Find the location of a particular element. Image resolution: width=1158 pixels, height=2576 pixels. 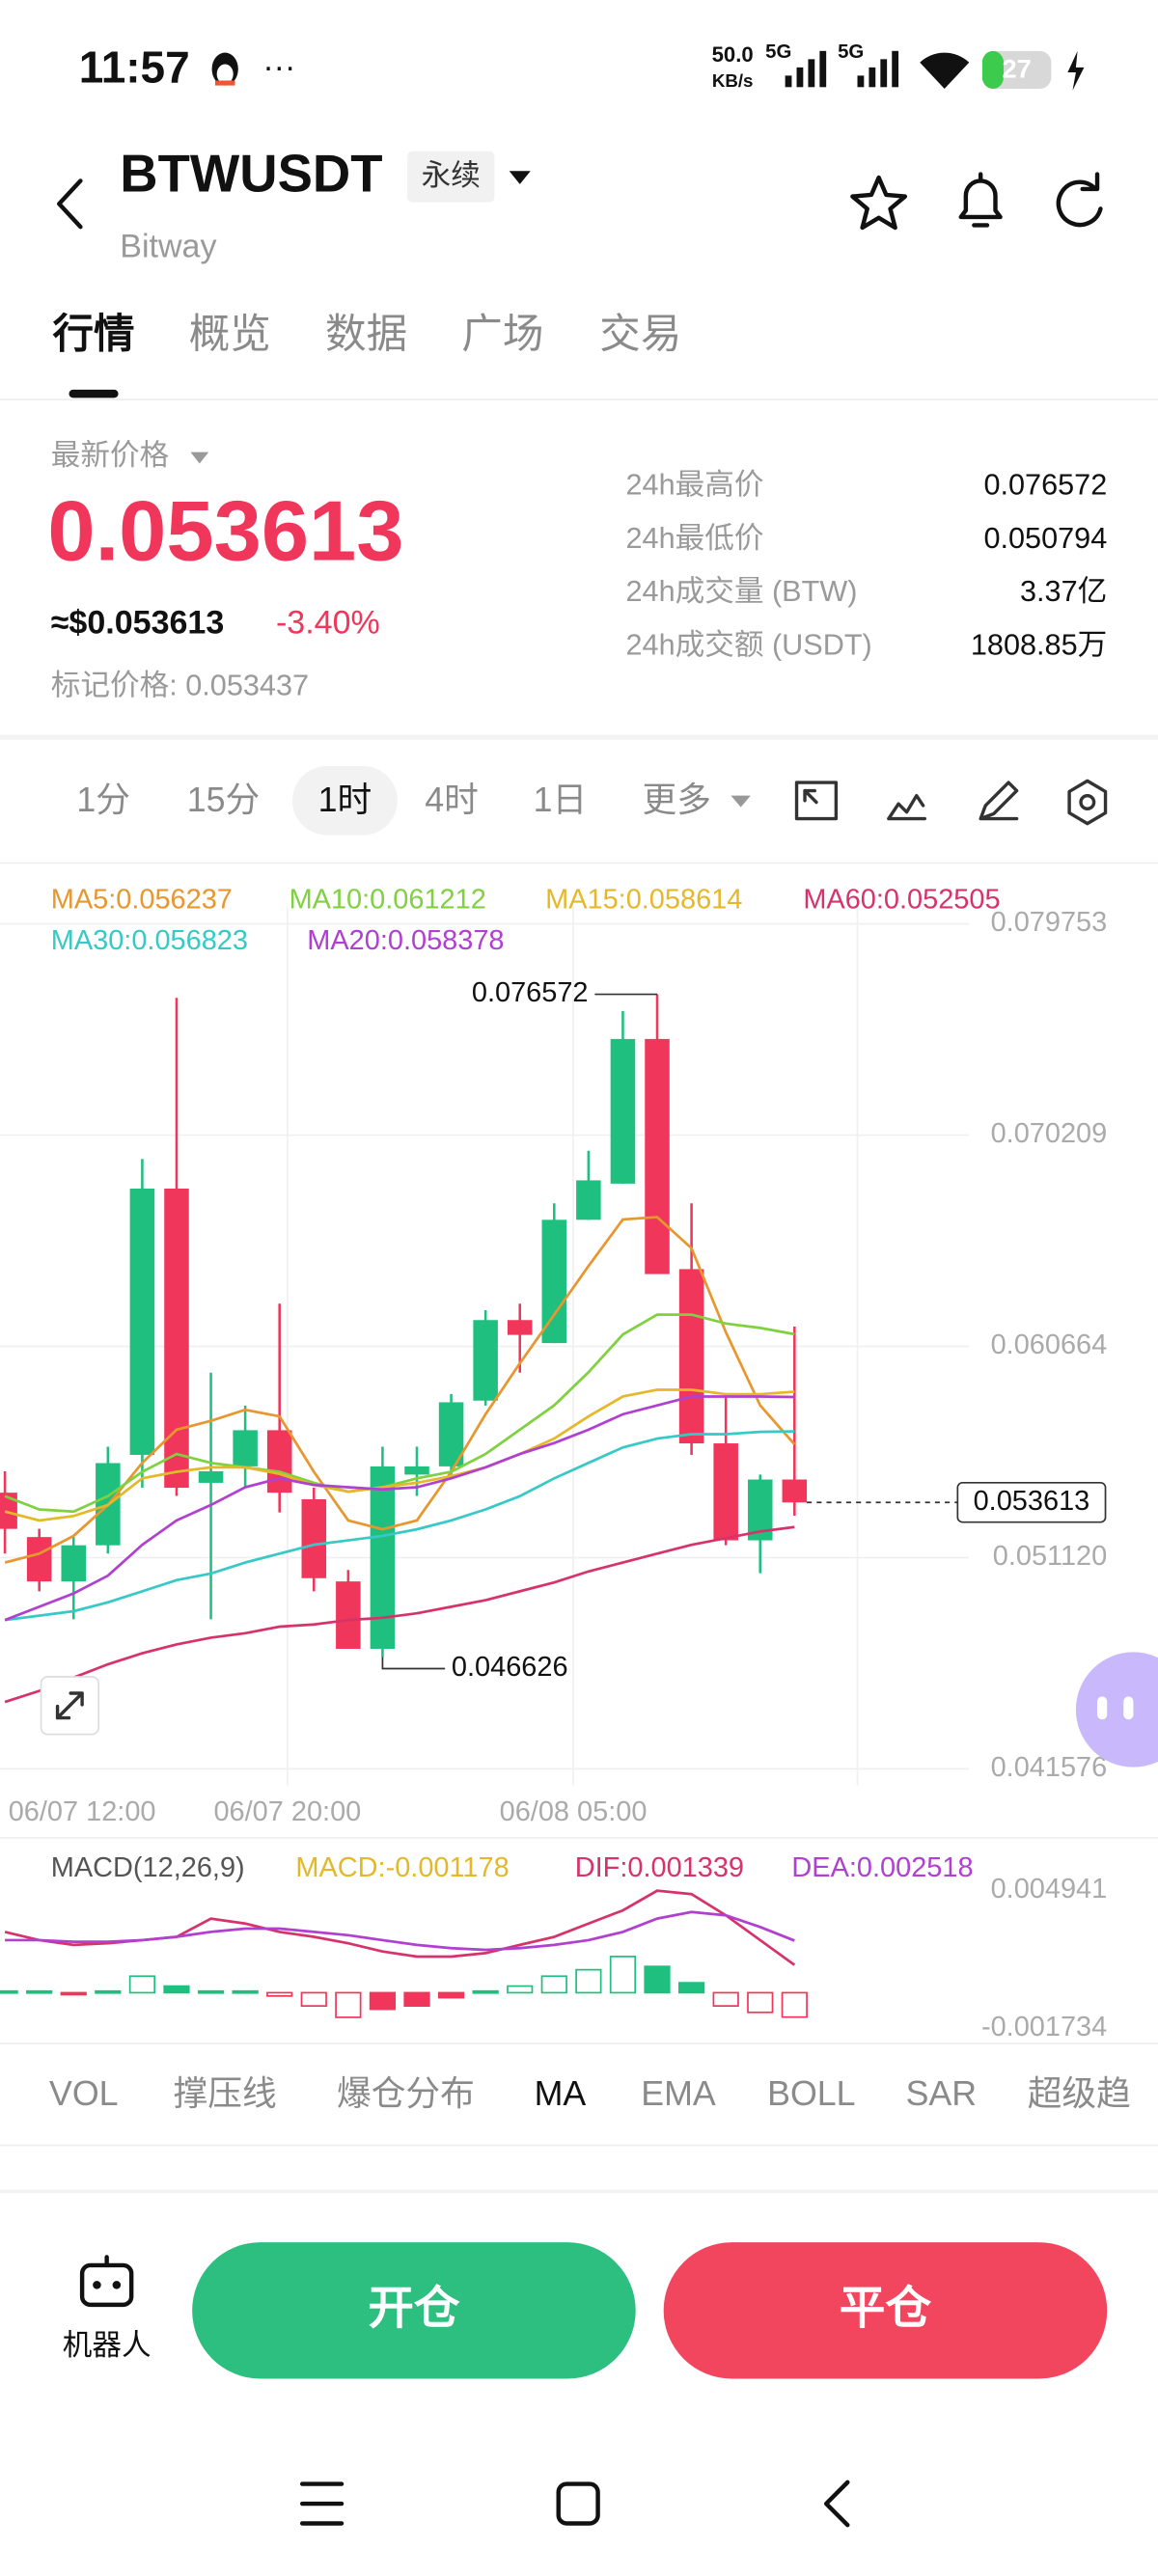

wifi-icon is located at coordinates (945, 71).